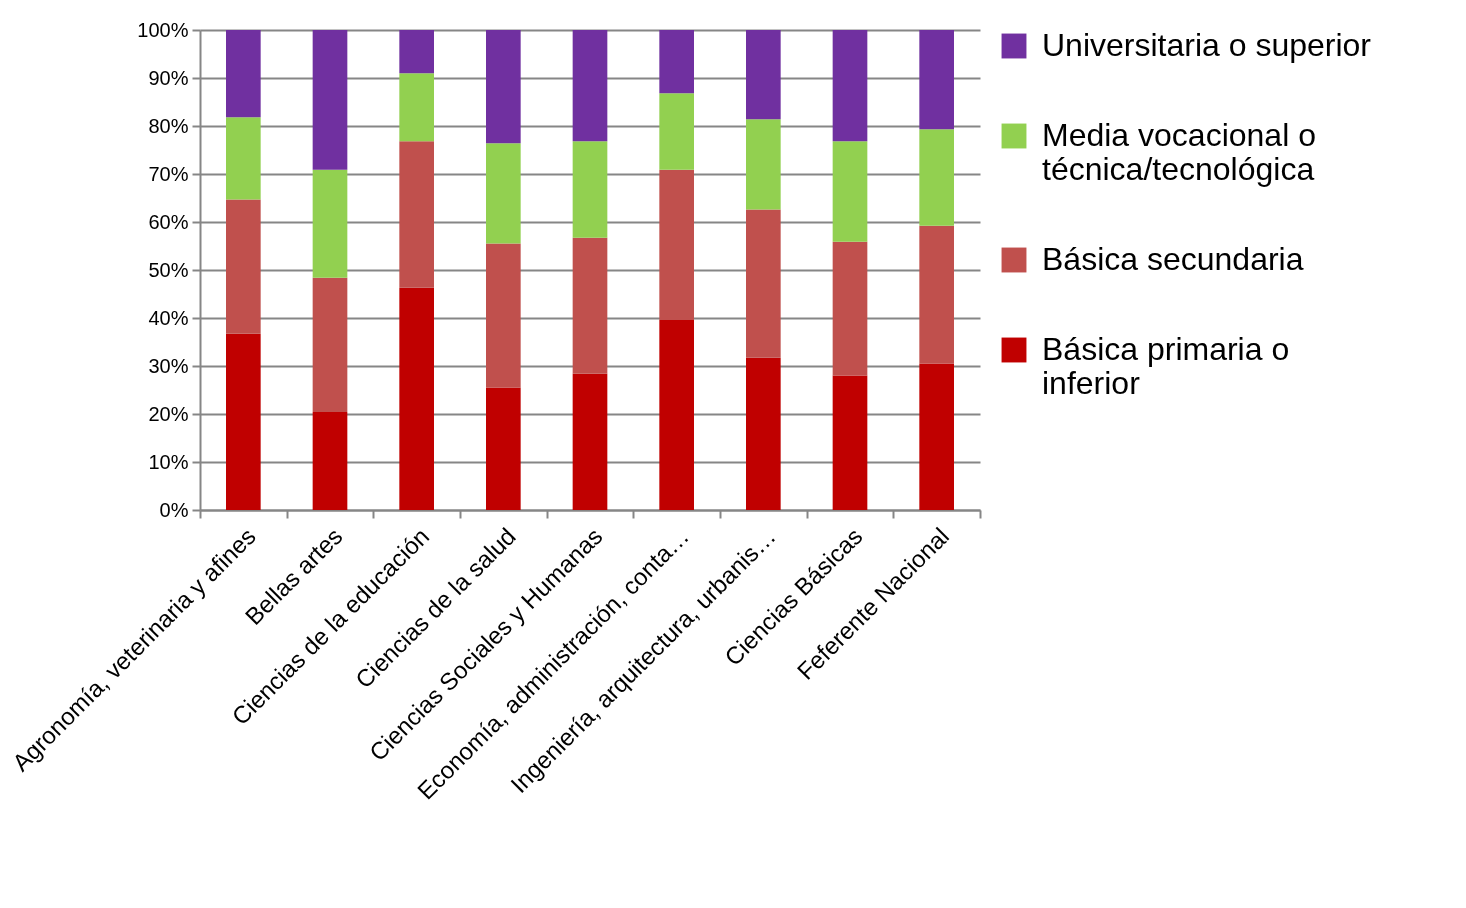  Describe the element at coordinates (168, 221) in the screenshot. I see `y-tick-label: 60%` at that location.